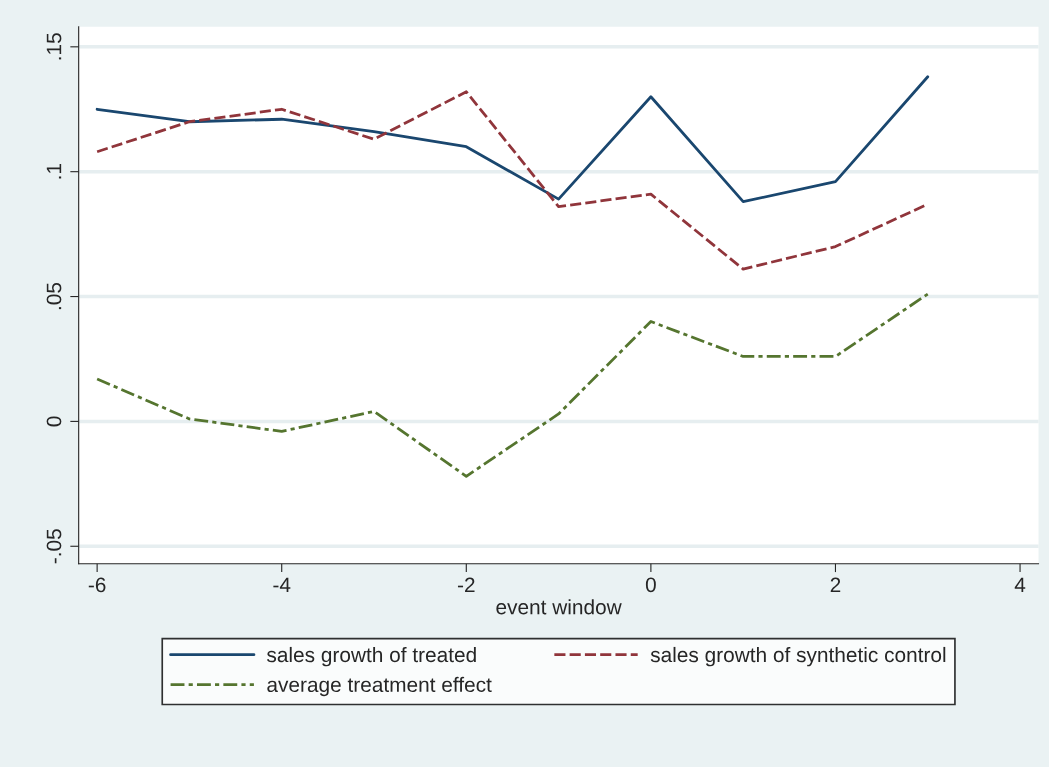  What do you see at coordinates (512, 139) in the screenshot?
I see `line-series` at bounding box center [512, 139].